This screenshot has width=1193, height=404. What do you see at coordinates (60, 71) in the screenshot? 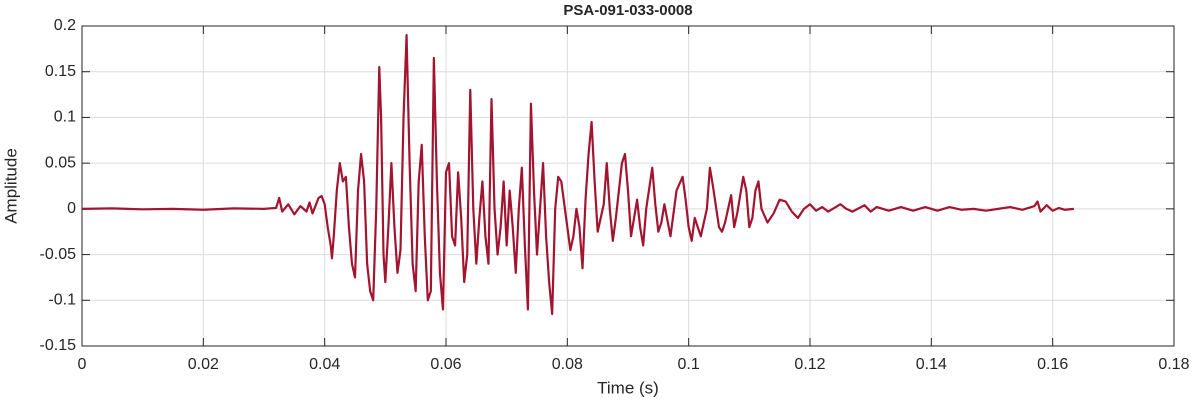
I see `y-tick-label: 0.15` at bounding box center [60, 71].